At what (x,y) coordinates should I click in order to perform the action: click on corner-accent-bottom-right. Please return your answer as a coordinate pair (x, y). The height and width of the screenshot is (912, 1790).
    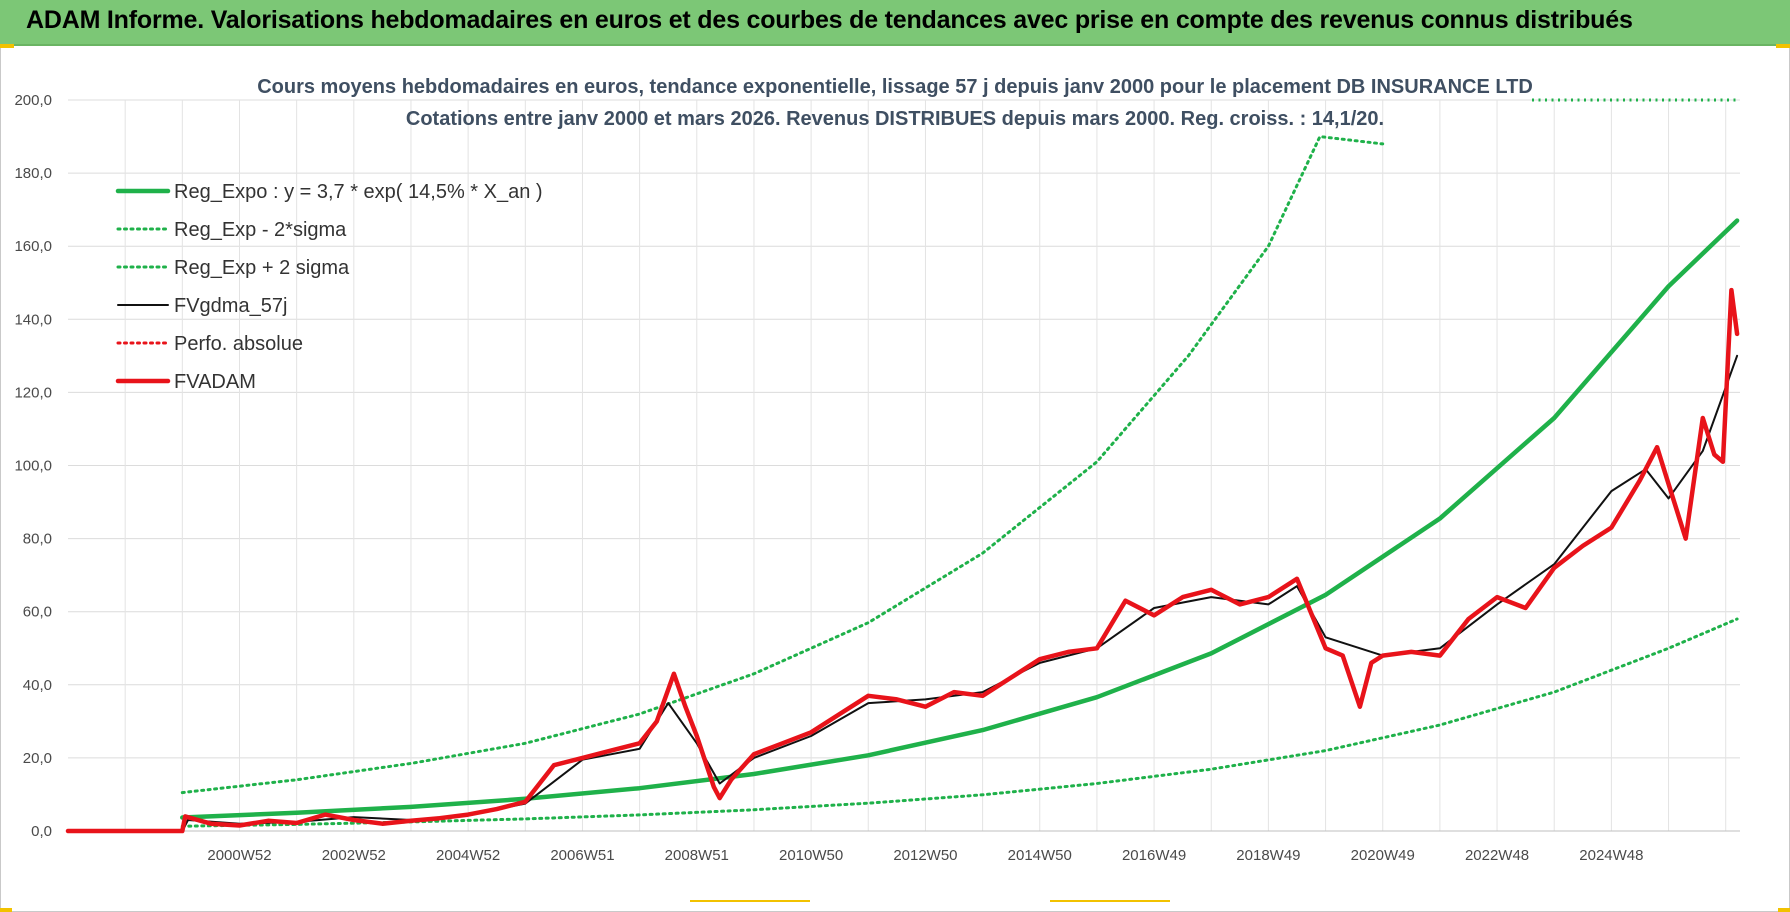
    Looking at the image, I should click on (1784, 910).